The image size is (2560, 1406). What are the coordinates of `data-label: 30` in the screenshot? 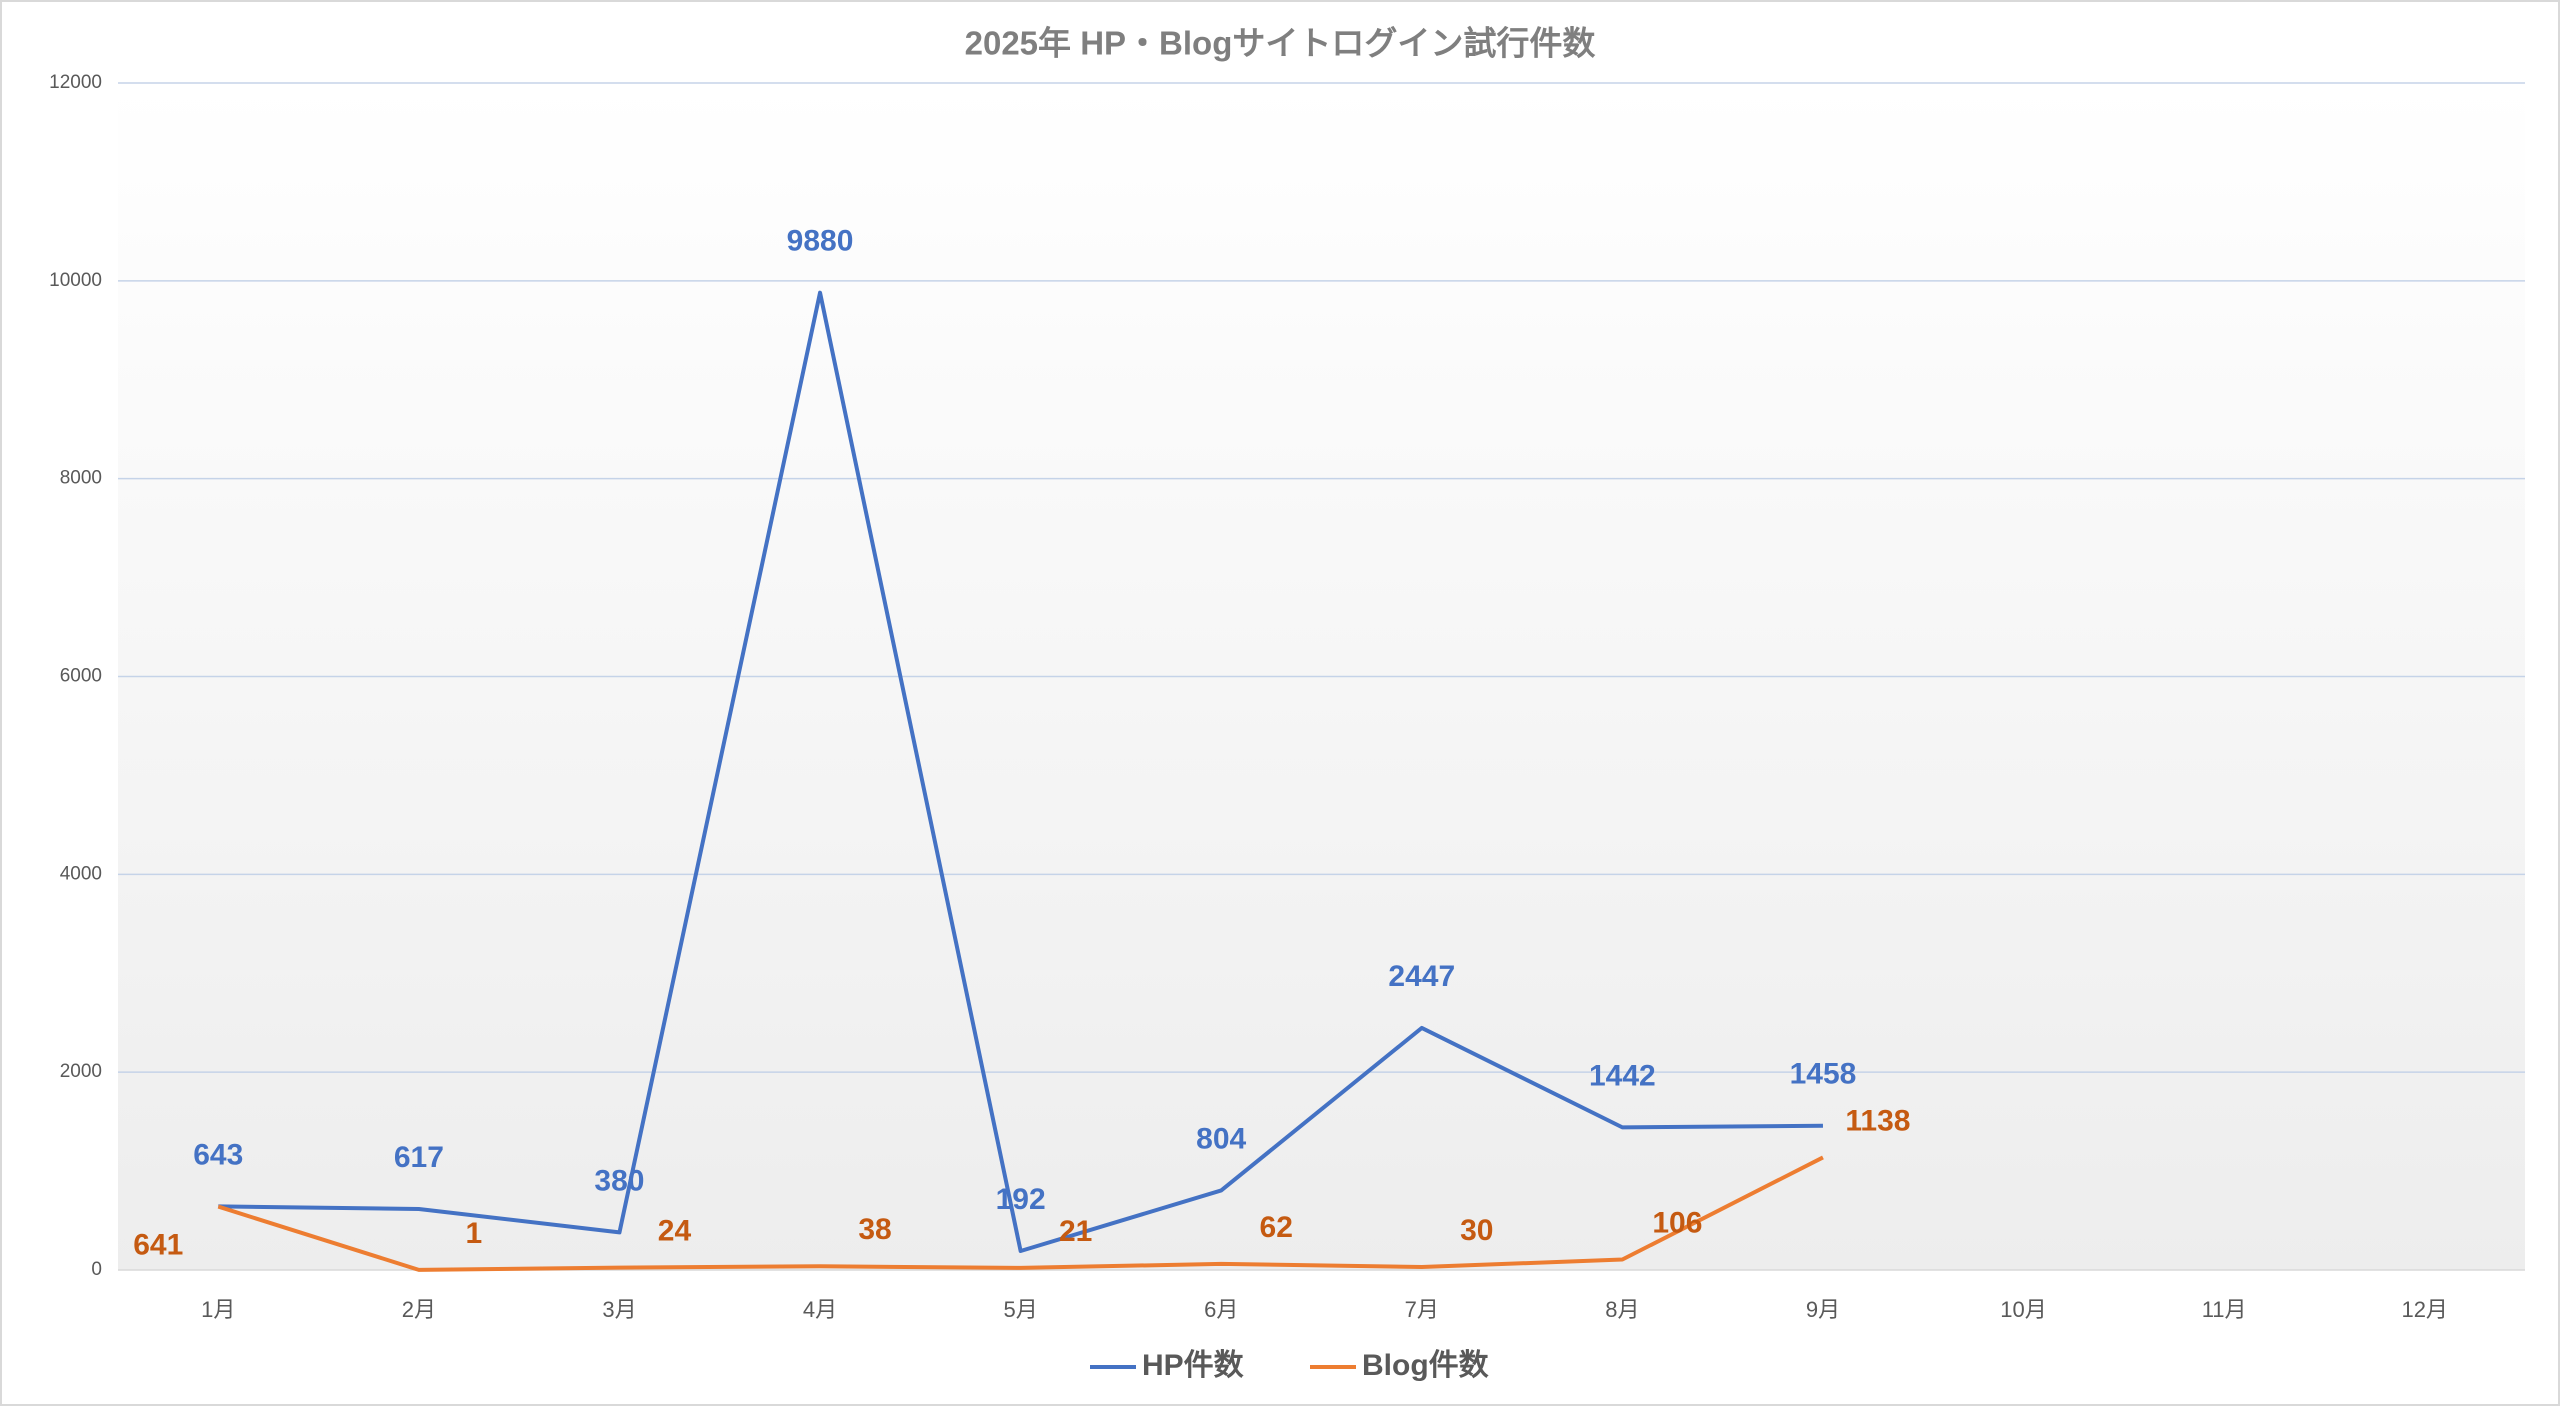 It's located at (1476, 1230).